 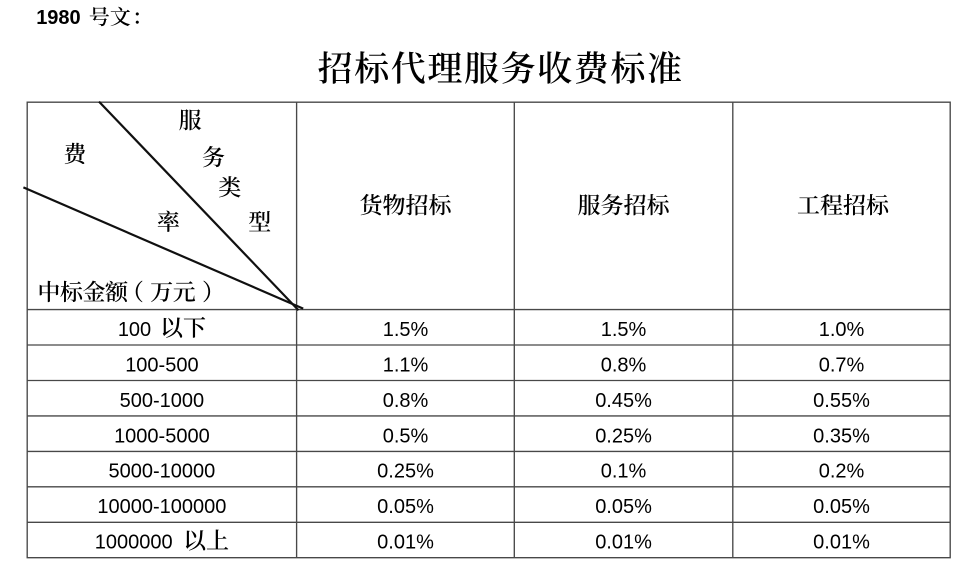 What do you see at coordinates (162, 472) in the screenshot?
I see `svg-text: 5000-10000` at bounding box center [162, 472].